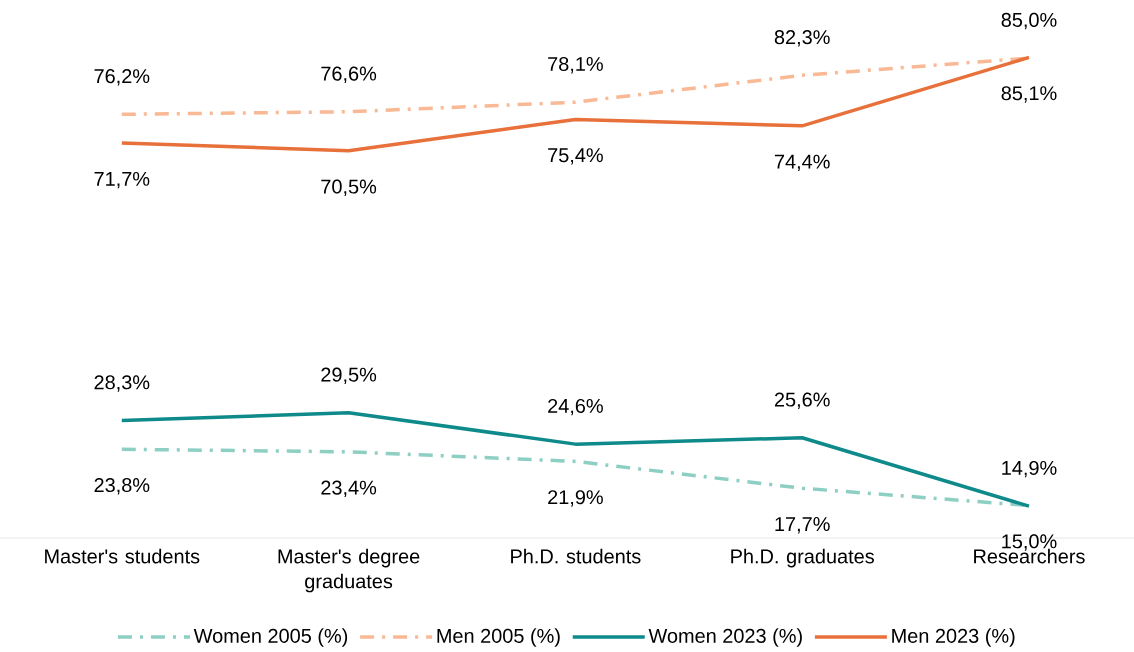 This screenshot has width=1134, height=652. I want to click on data-label: 21,9%, so click(575, 498).